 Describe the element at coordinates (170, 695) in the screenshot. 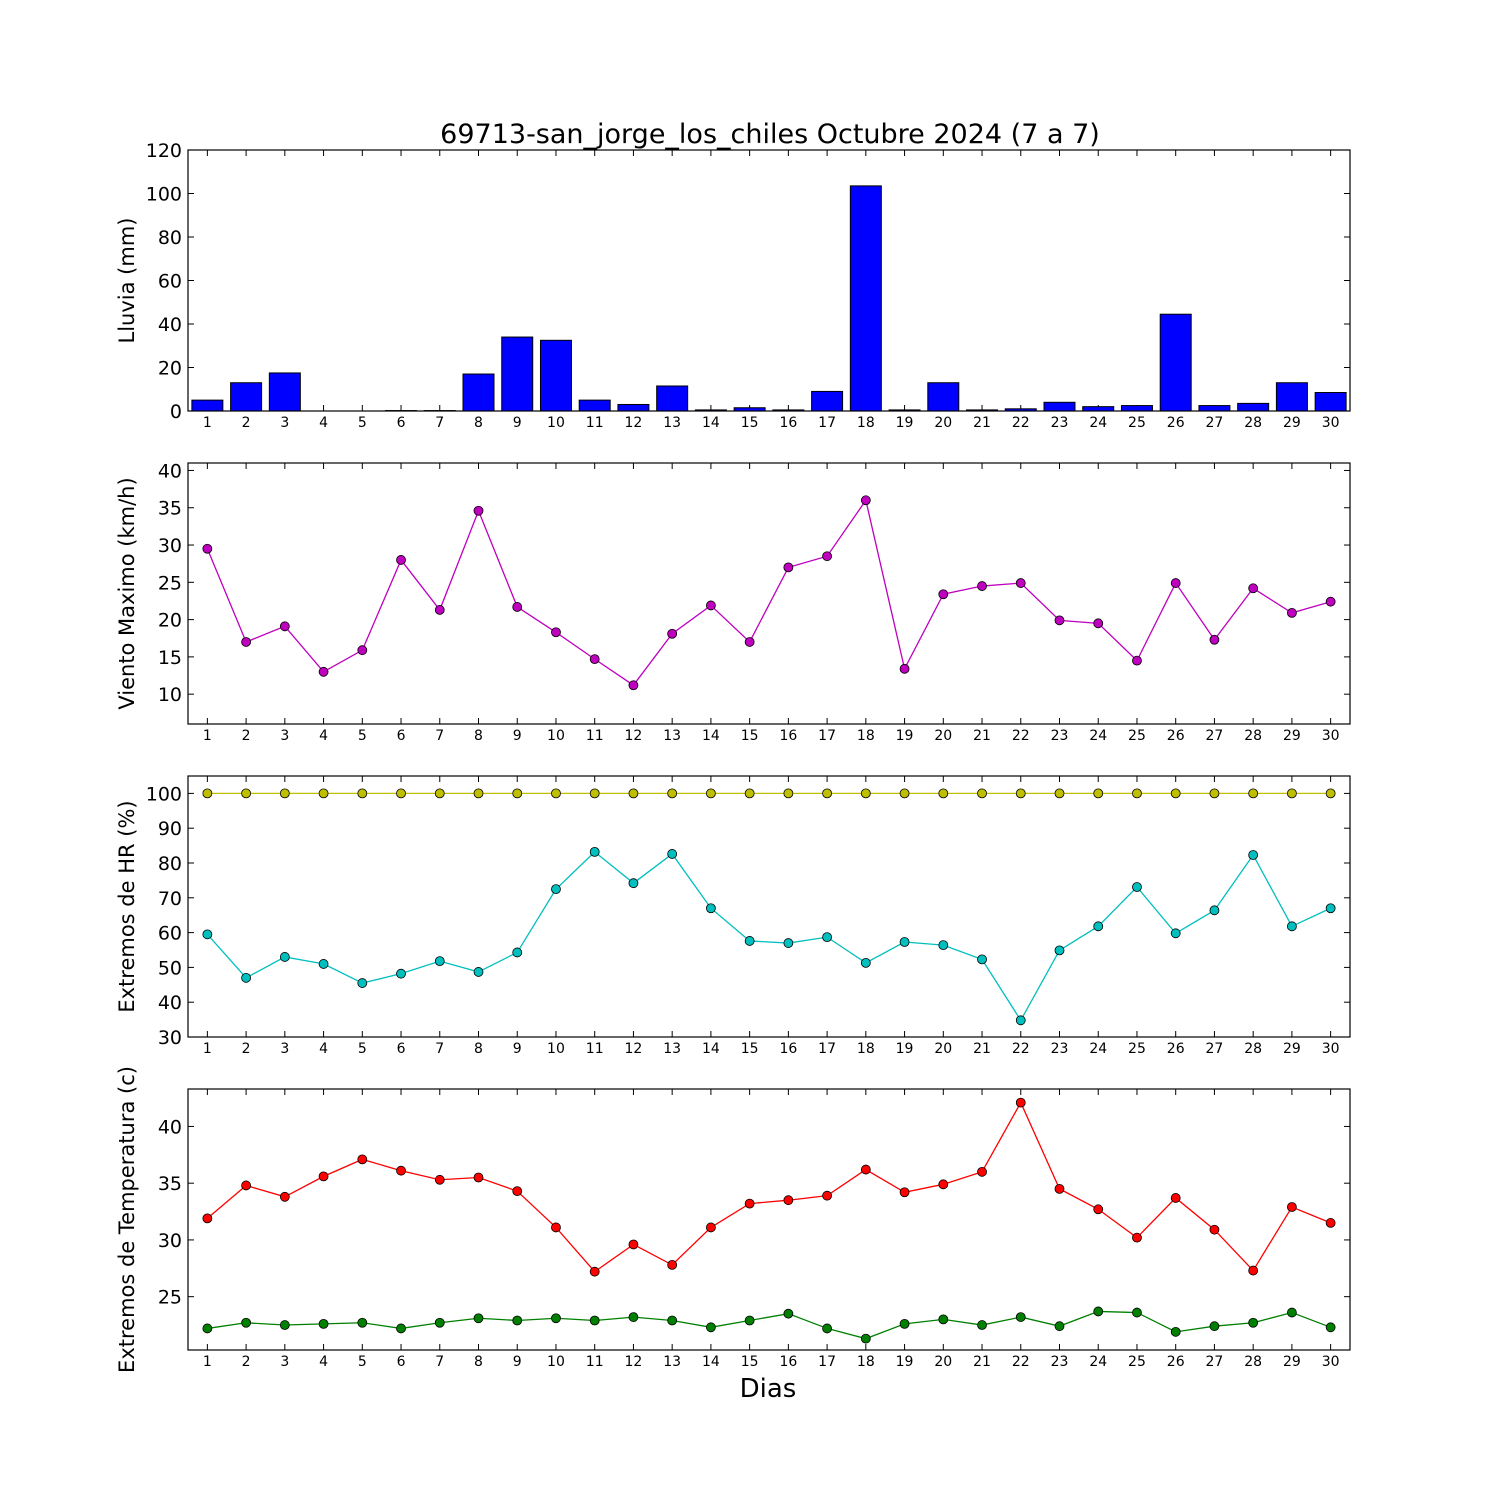

I see `y-tick-label: 10` at that location.